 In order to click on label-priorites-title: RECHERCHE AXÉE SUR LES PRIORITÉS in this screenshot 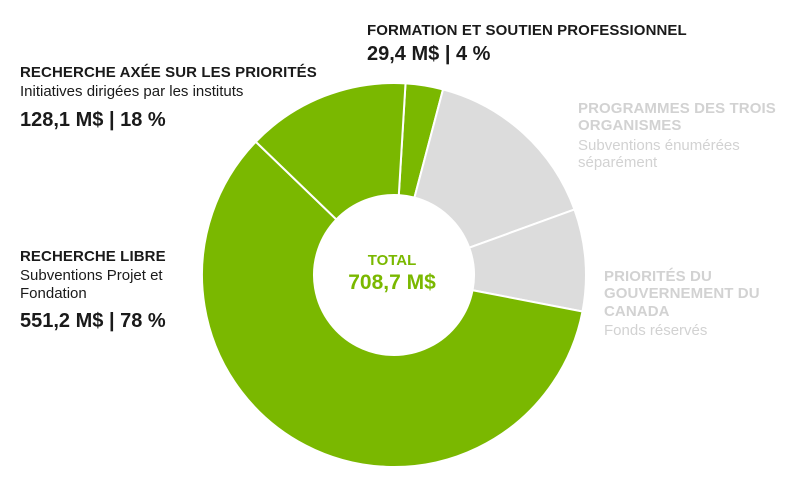, I will do `click(168, 72)`.